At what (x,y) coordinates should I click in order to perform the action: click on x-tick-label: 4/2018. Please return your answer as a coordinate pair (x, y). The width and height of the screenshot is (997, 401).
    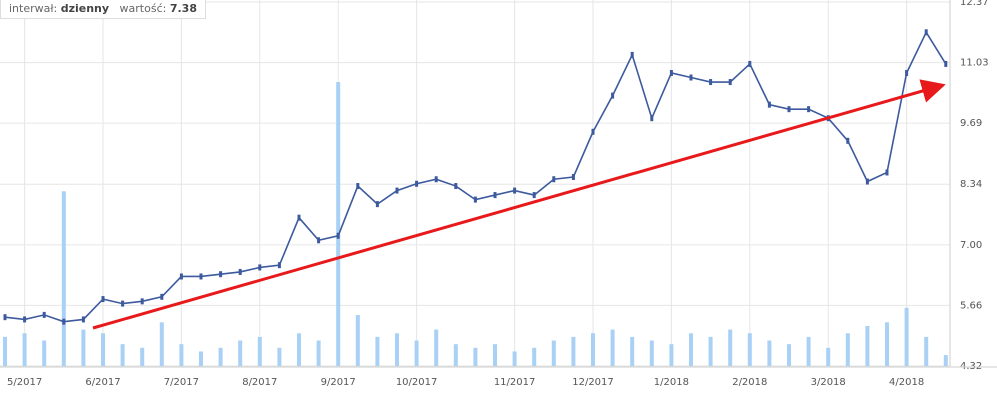
    Looking at the image, I should click on (906, 382).